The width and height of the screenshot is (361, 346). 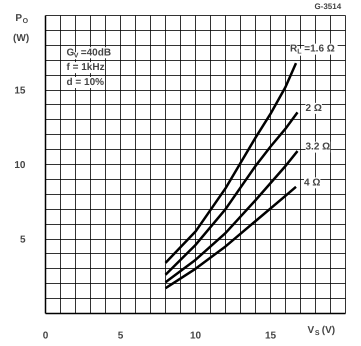 I want to click on x-tick-label: 0, so click(x=45, y=336).